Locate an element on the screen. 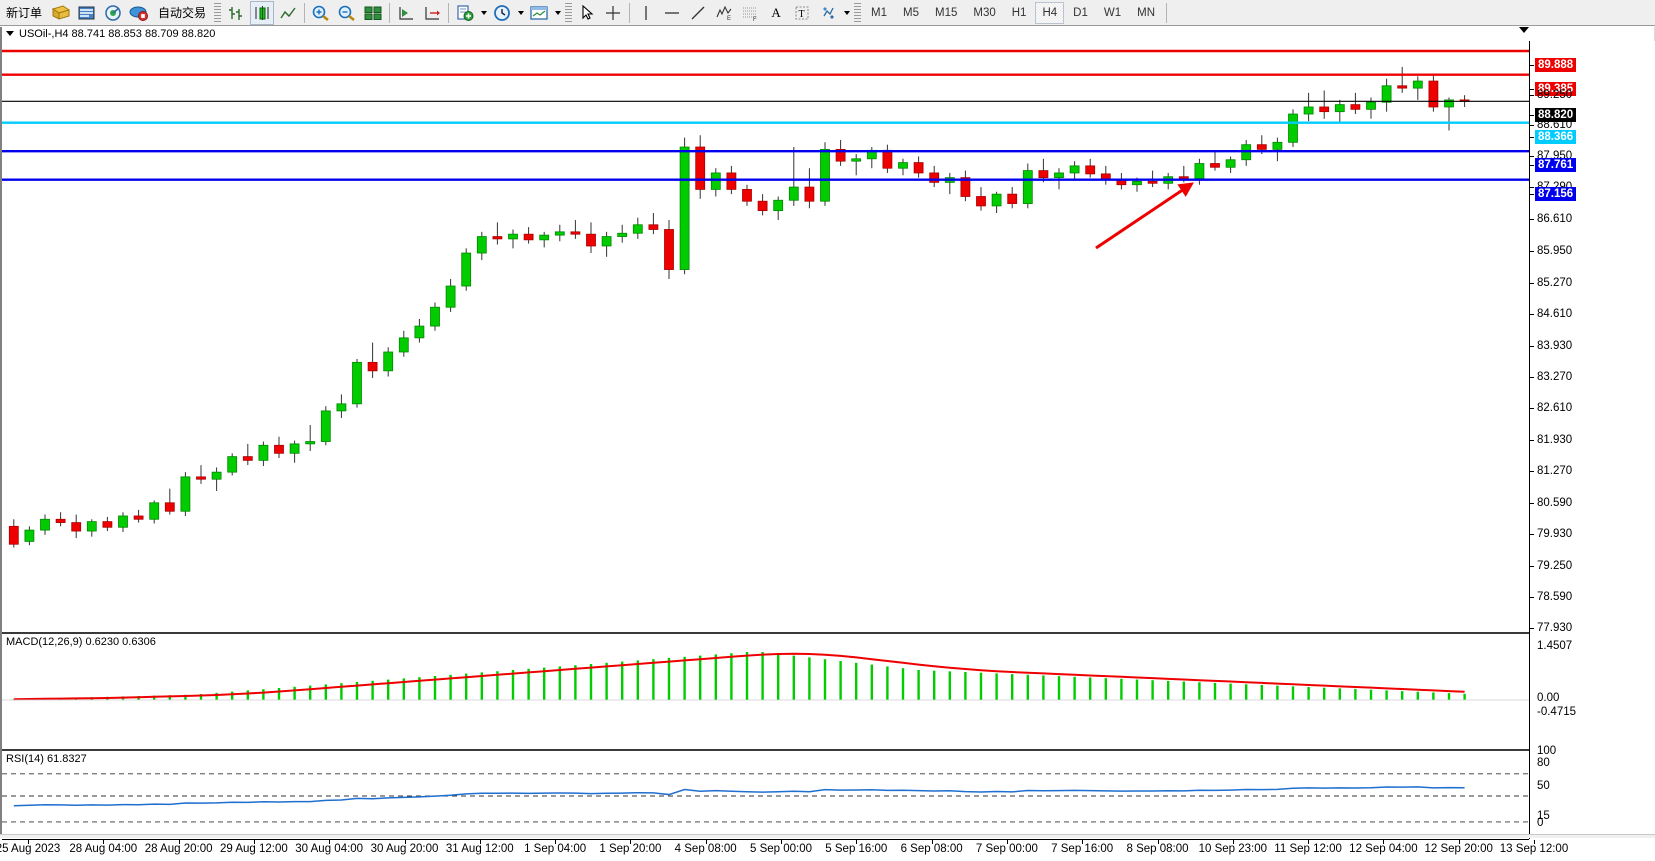 This screenshot has width=1655, height=861. period-dropdown-arrow is located at coordinates (520, 13).